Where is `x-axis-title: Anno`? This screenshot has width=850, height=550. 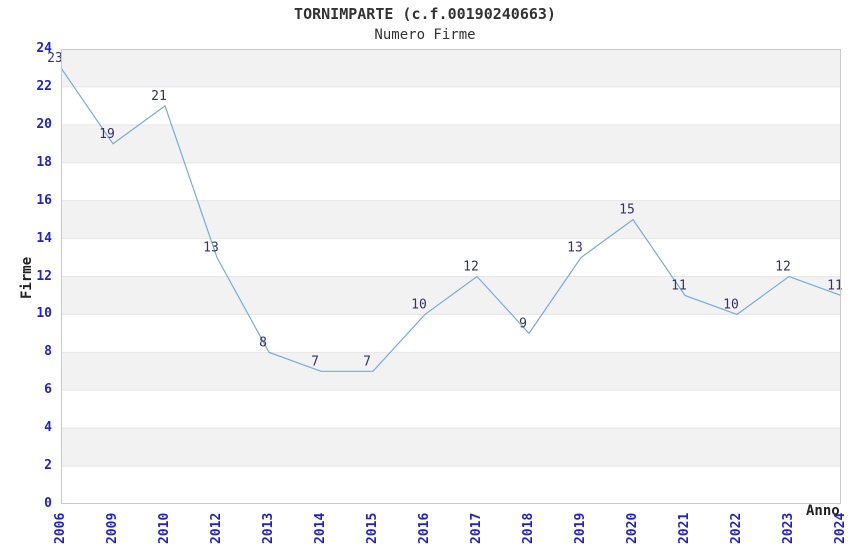
x-axis-title: Anno is located at coordinates (823, 511).